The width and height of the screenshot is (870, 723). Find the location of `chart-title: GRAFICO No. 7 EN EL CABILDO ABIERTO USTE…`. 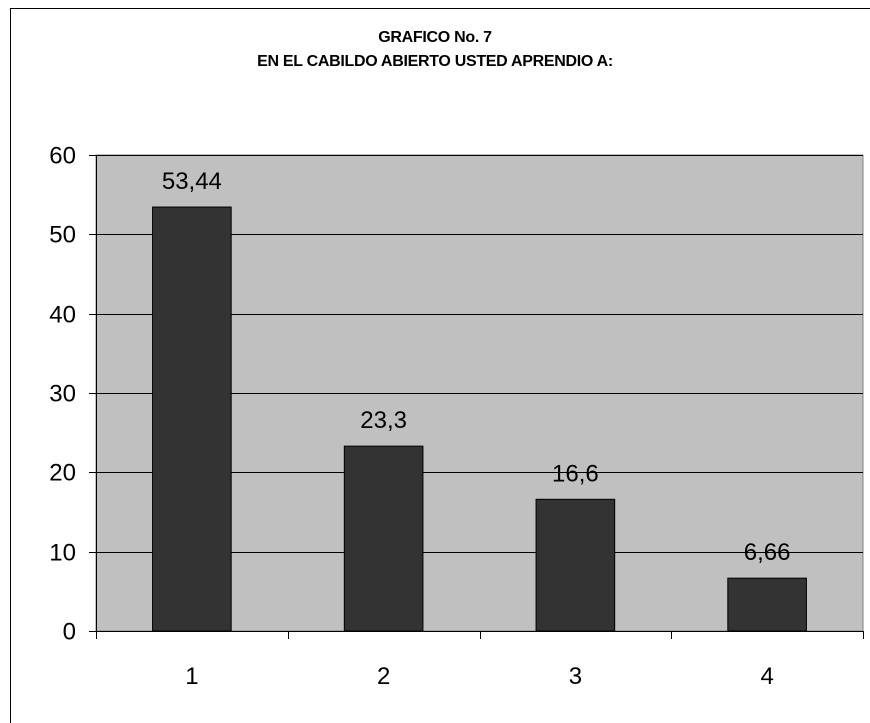

chart-title: GRAFICO No. 7 EN EL CABILDO ABIERTO USTE… is located at coordinates (435, 50).